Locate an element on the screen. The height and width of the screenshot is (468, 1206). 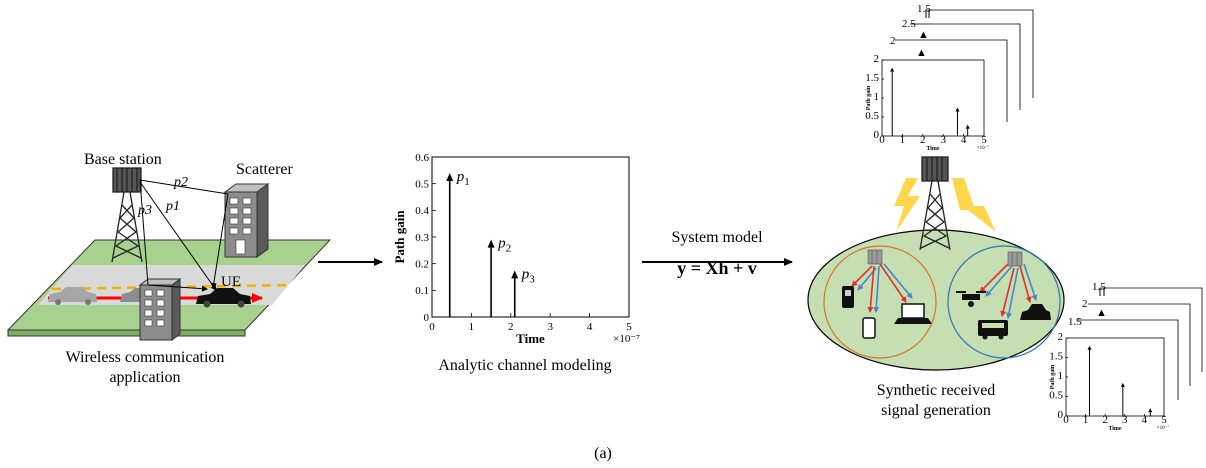
y-axis-label: Path gain is located at coordinates (399, 237).